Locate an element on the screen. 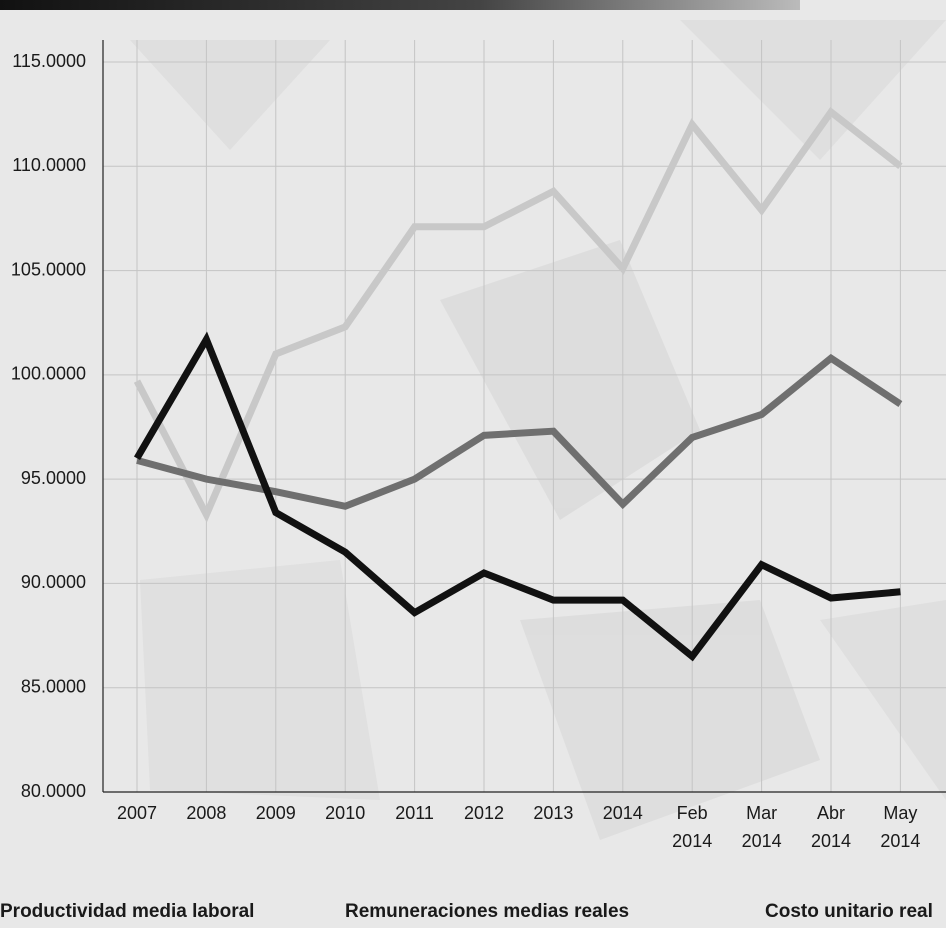 The image size is (946, 928). x-tick-label-line: Feb is located at coordinates (692, 813).